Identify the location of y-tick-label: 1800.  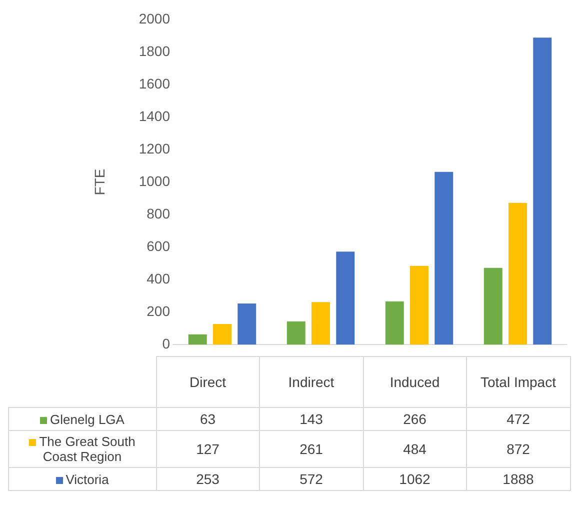
(154, 50).